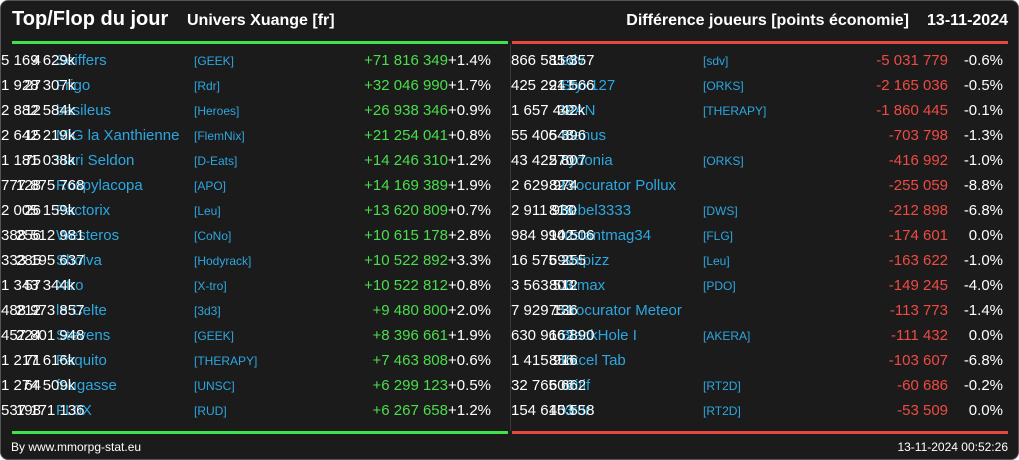 The height and width of the screenshot is (460, 1019). I want to click on alliance-tag-link: [DWS], so click(720, 211).